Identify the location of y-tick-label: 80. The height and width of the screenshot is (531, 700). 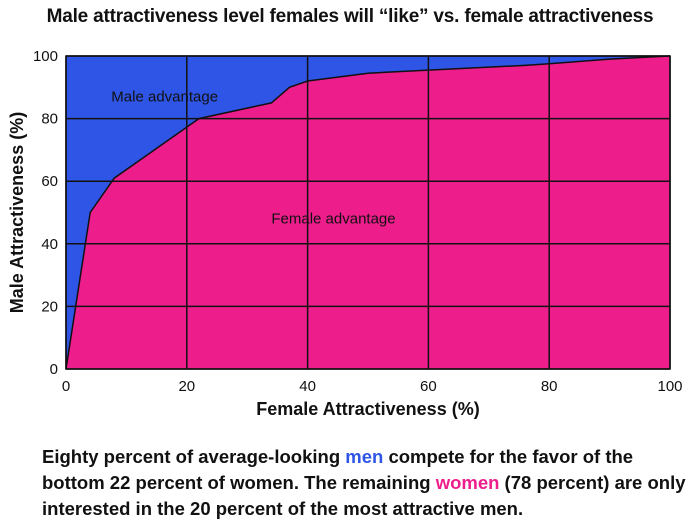
(49, 119).